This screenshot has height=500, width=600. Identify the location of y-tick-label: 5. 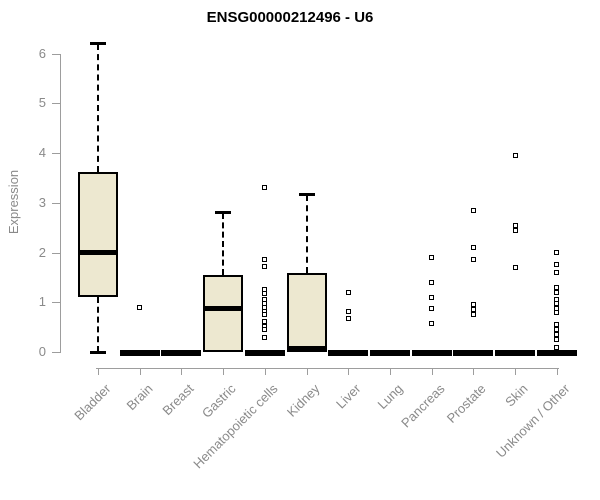
(42, 103).